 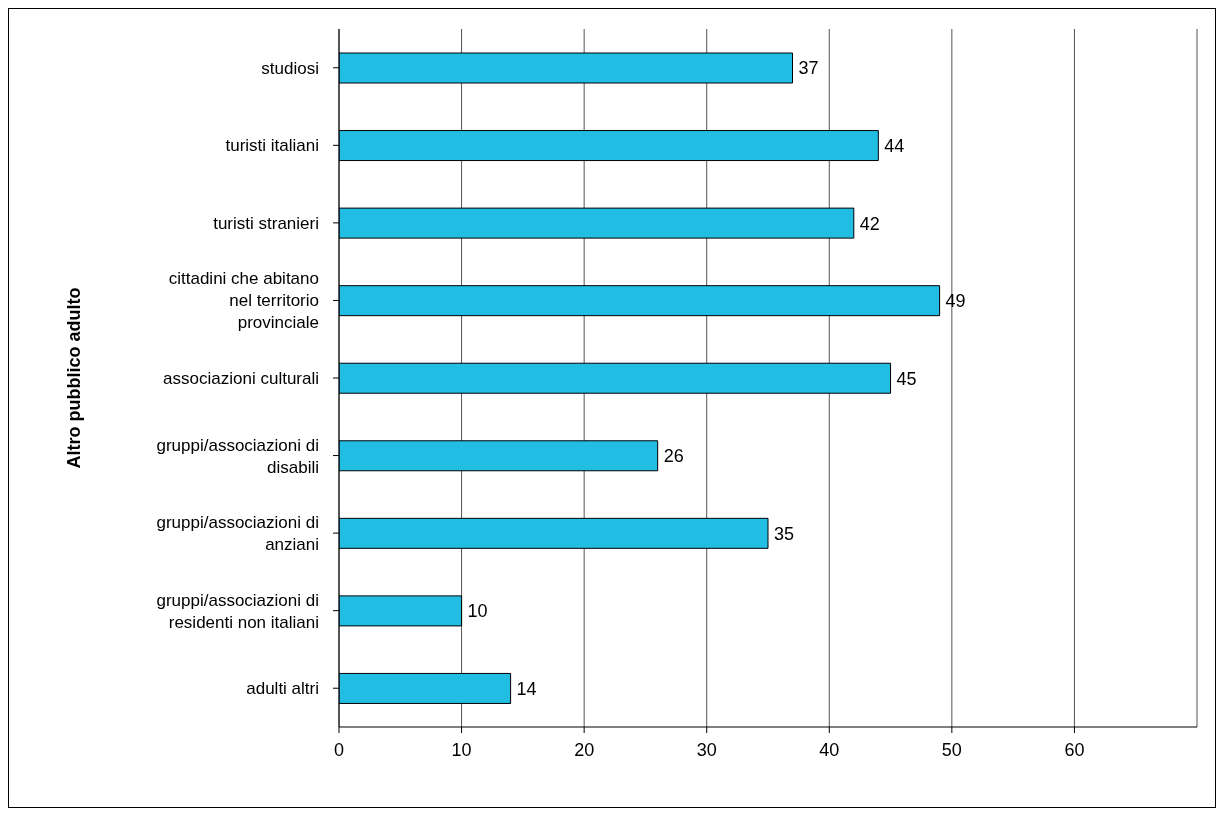 I want to click on x-tick-label: 40, so click(x=829, y=749).